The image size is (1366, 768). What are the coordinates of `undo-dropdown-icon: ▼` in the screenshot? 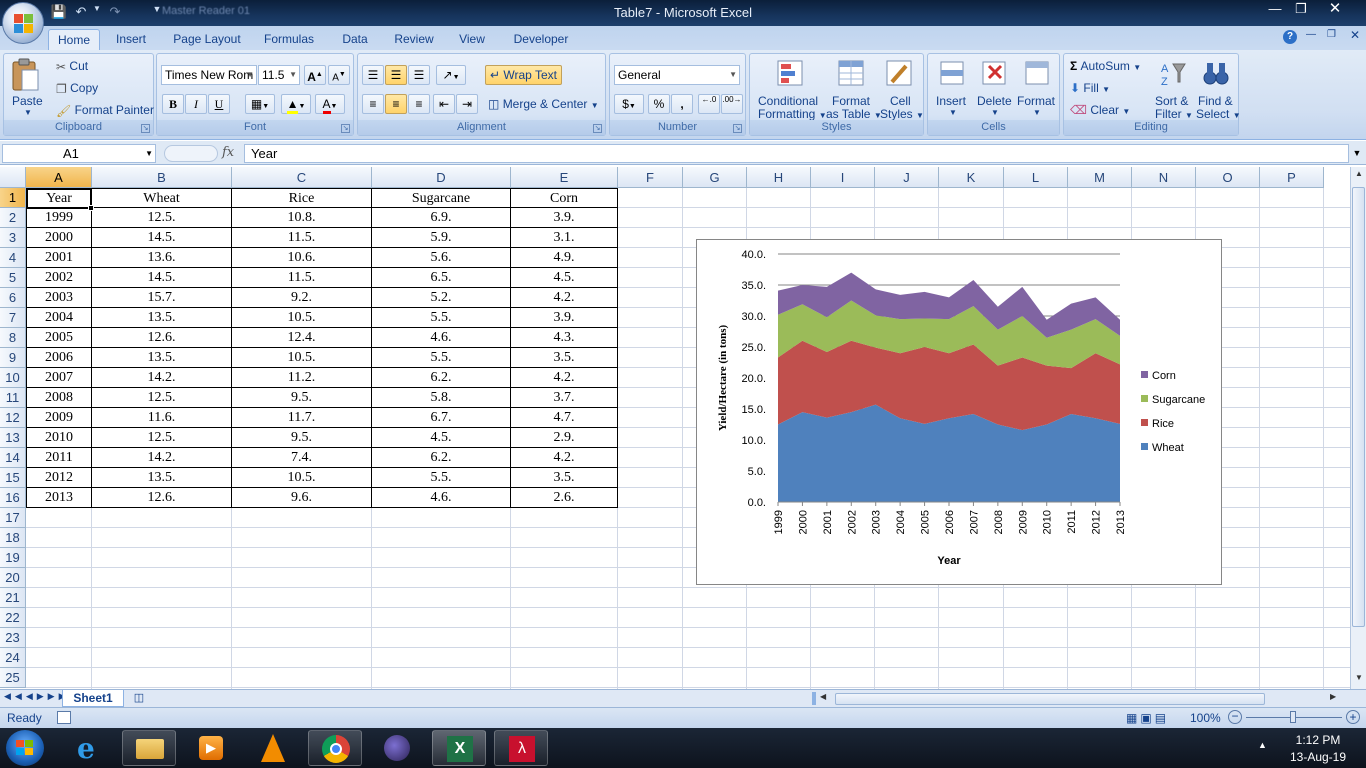 It's located at (97, 8).